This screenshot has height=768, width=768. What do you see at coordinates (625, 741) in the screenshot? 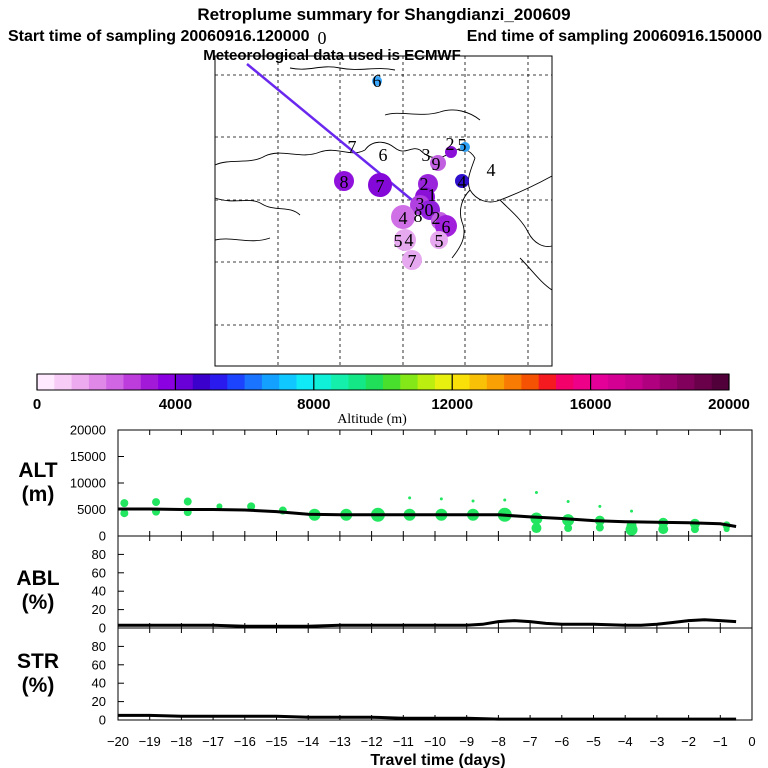
I see `x-tick-label: −4` at bounding box center [625, 741].